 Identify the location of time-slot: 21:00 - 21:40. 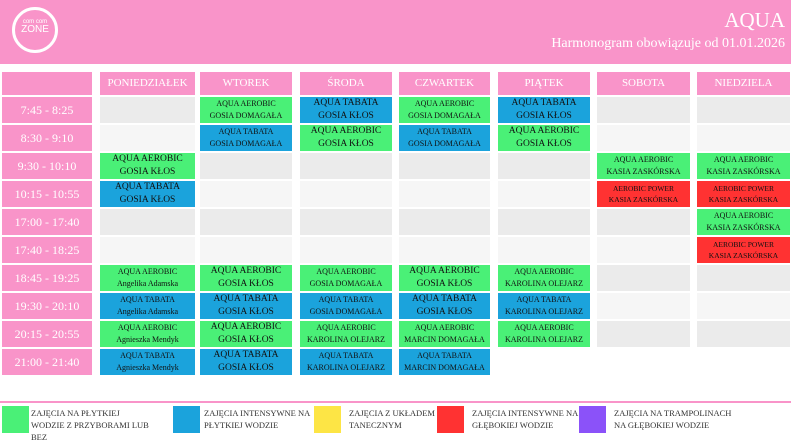
(47, 362).